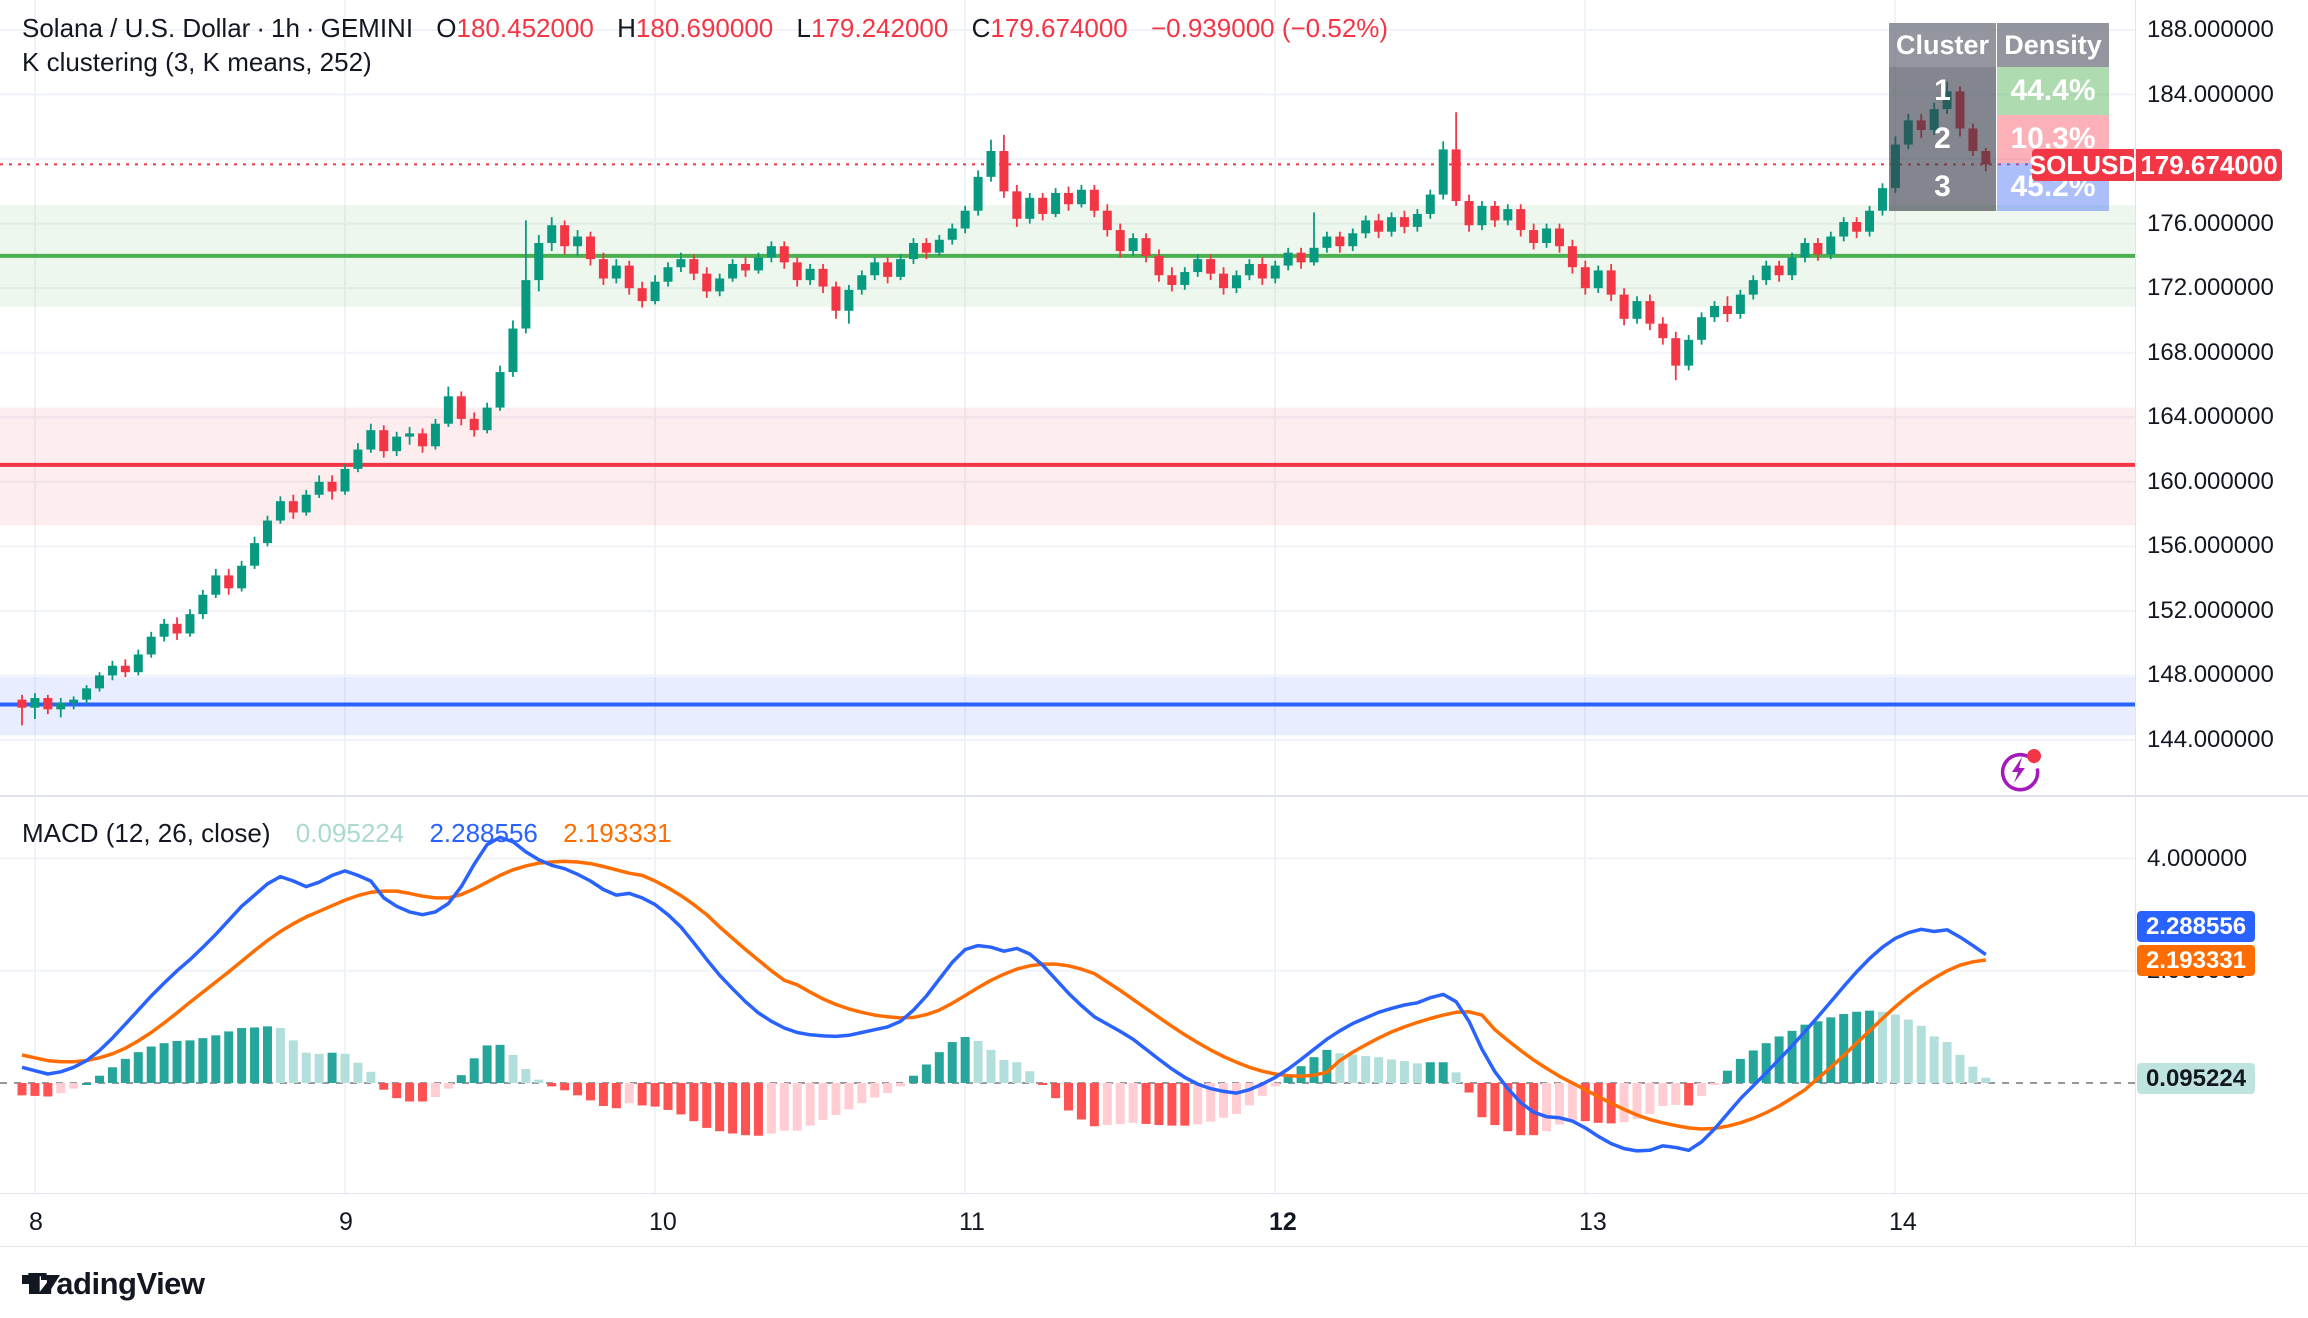 This screenshot has width=2308, height=1318. Describe the element at coordinates (146, 833) in the screenshot. I see `macd-title: MACD (12, 26, close)` at that location.